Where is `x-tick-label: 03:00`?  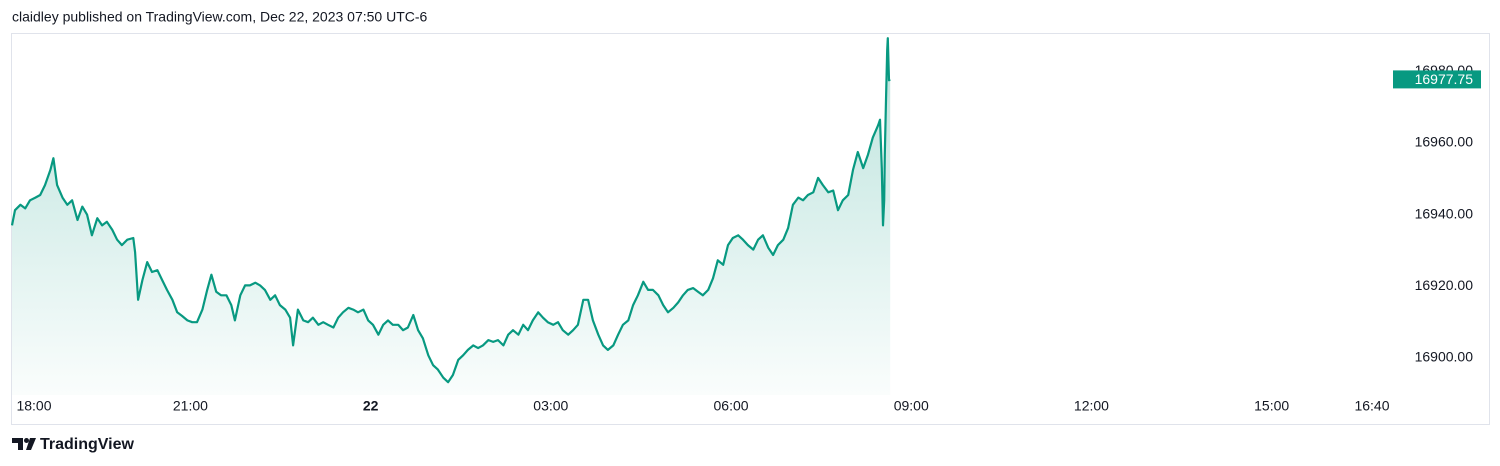
x-tick-label: 03:00 is located at coordinates (550, 406).